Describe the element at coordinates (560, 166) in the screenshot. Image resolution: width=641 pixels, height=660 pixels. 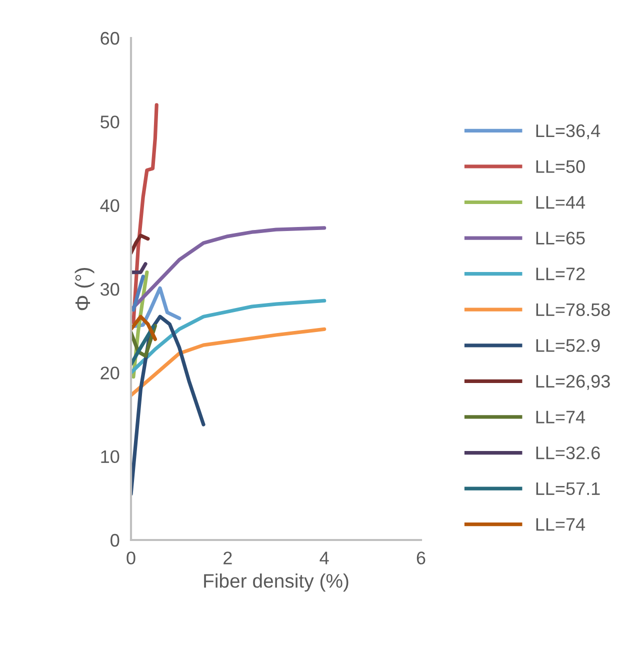
I see `legend-label: LL=50` at that location.